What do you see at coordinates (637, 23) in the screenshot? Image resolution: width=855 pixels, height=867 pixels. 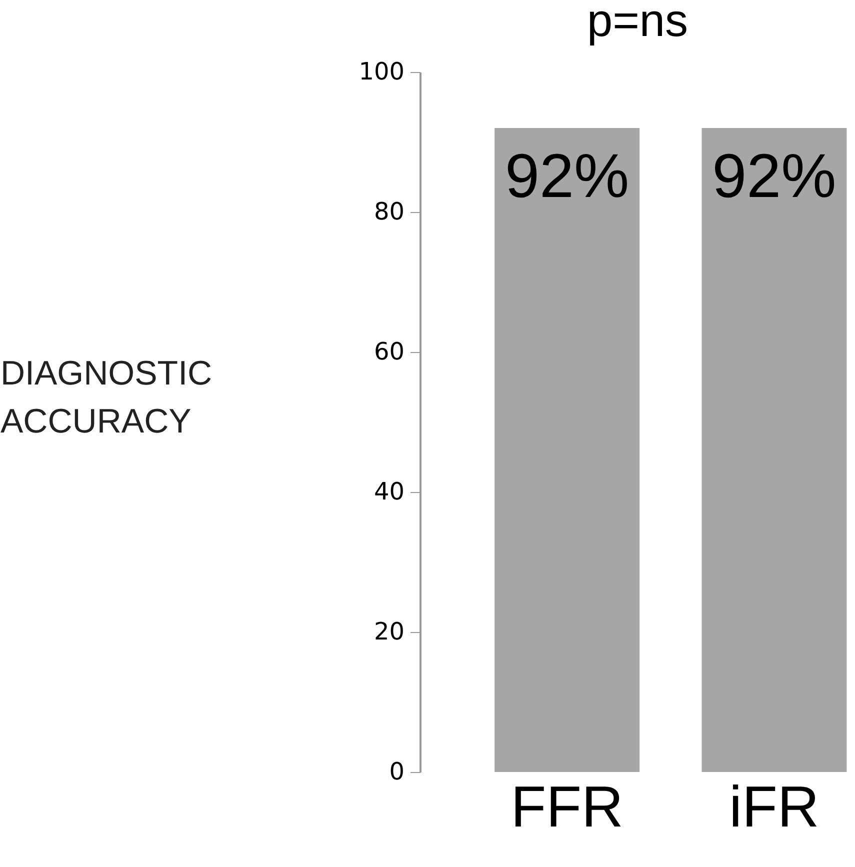 I see `chart-title: p=ns` at bounding box center [637, 23].